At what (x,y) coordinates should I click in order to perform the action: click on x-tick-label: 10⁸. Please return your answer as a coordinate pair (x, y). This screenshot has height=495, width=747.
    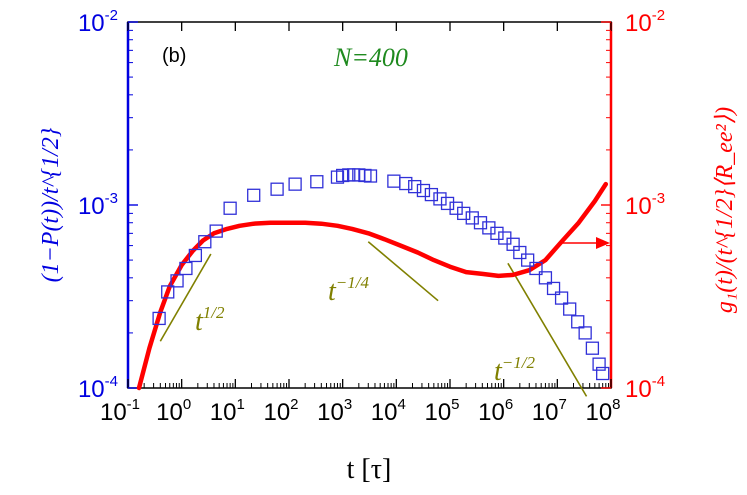
    Looking at the image, I should click on (602, 411).